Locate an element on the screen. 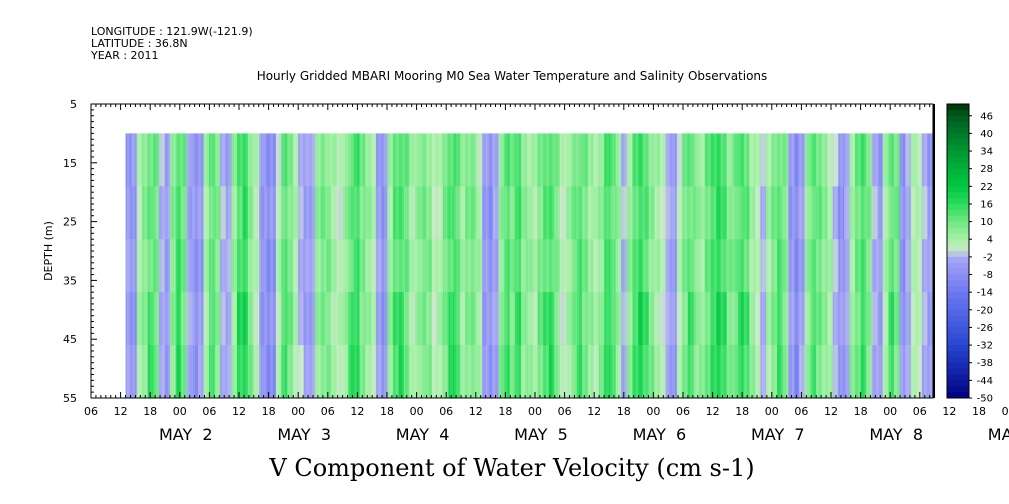  x-date-label: MAY 3 is located at coordinates (304, 434).